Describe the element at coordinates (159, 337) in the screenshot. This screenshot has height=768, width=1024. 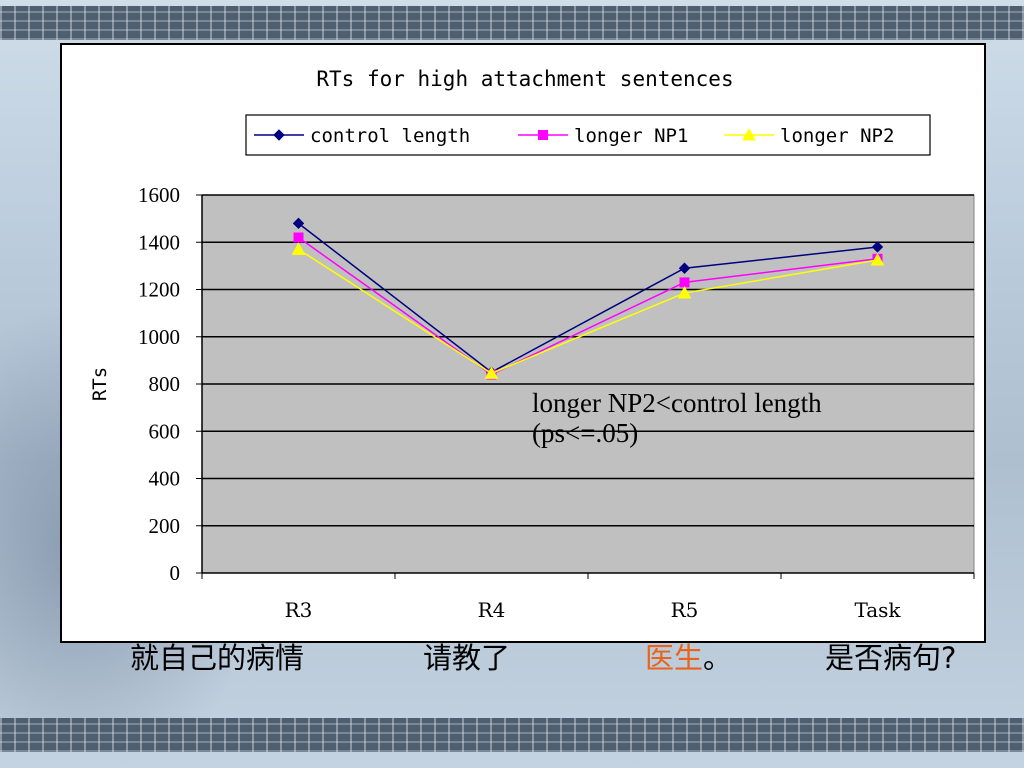
I see `y-tick-label-1000: 1000` at that location.